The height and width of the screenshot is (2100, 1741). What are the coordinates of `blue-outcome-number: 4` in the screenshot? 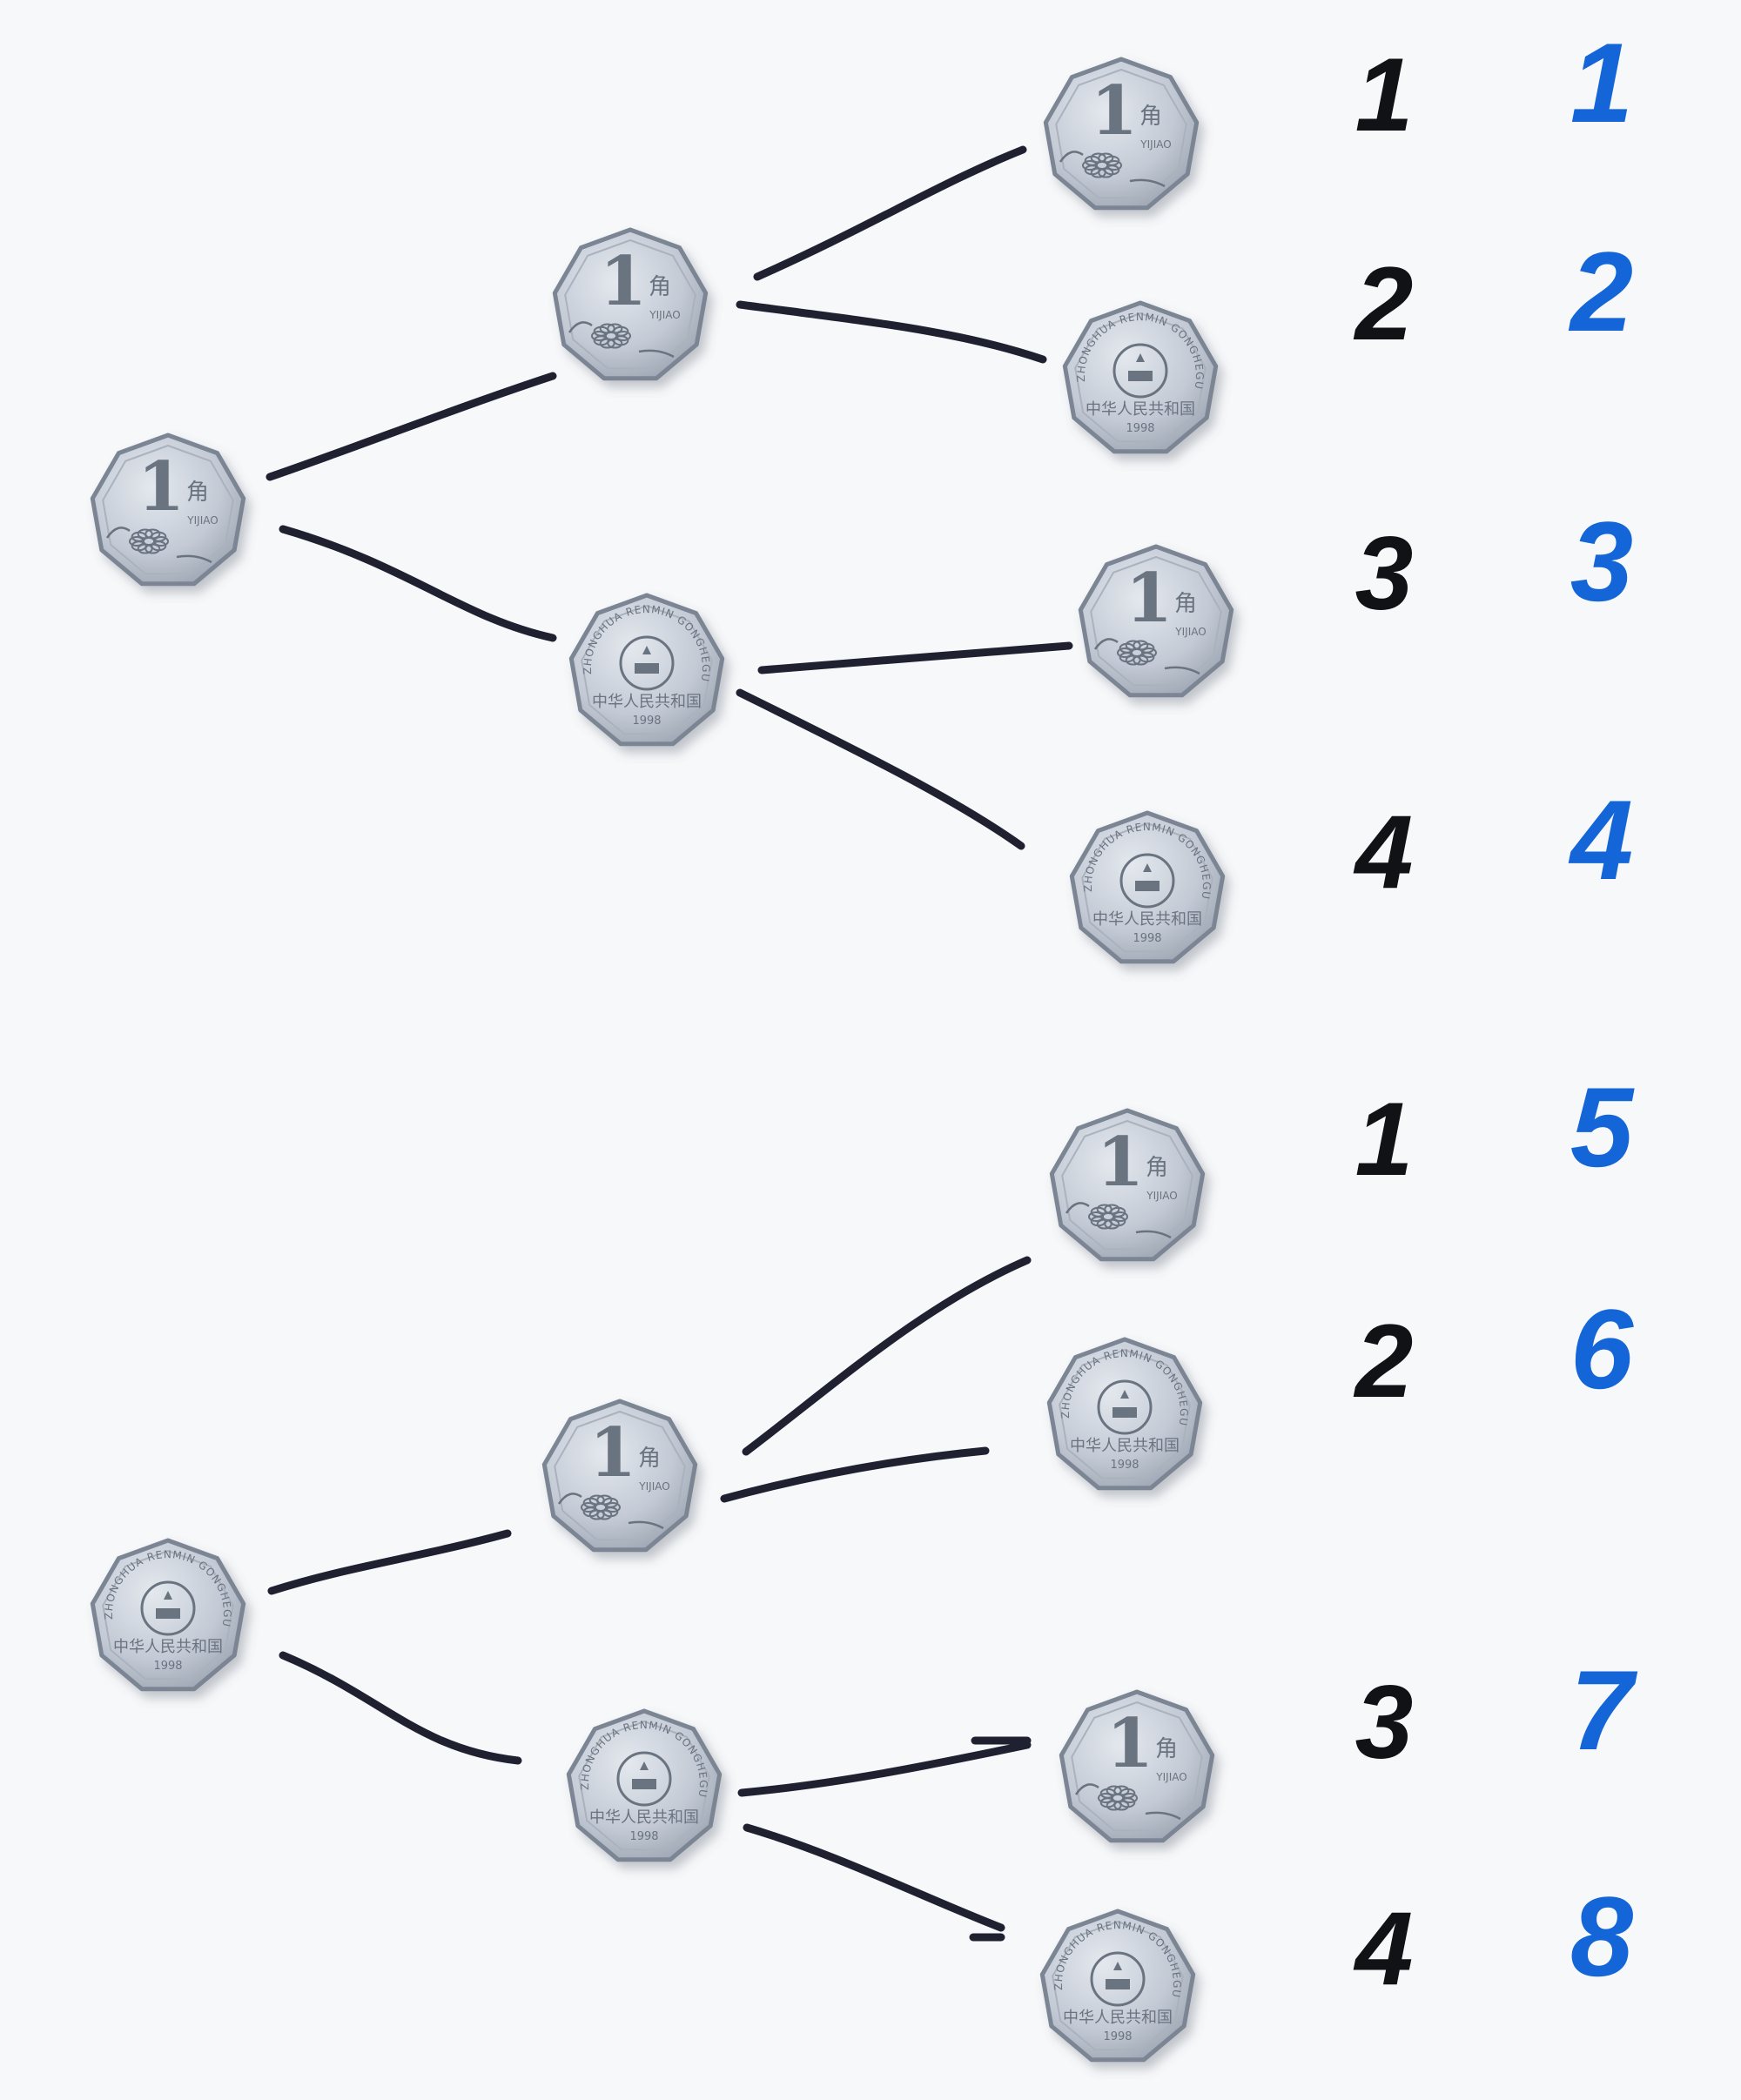 It's located at (1600, 839).